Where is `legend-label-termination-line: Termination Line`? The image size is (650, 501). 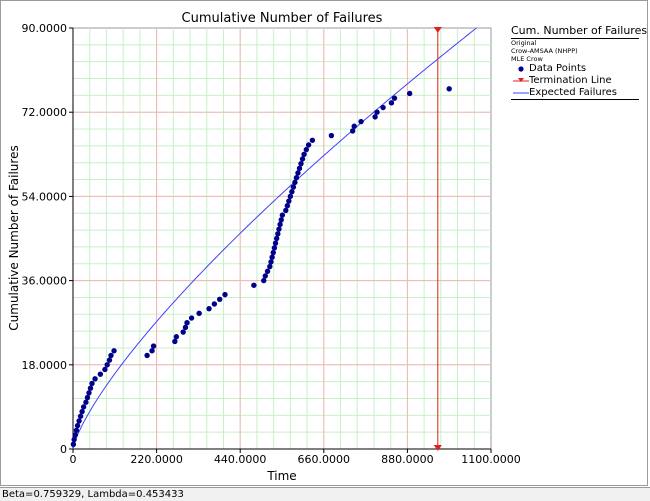
legend-label-termination-line: Termination Line is located at coordinates (570, 80).